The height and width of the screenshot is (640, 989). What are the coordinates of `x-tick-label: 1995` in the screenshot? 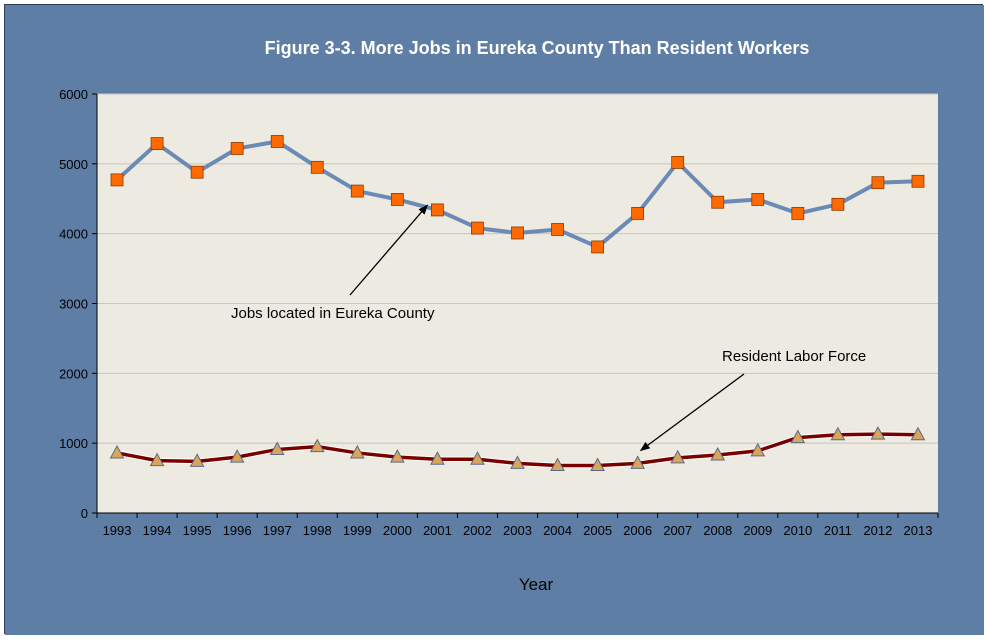 It's located at (197, 530).